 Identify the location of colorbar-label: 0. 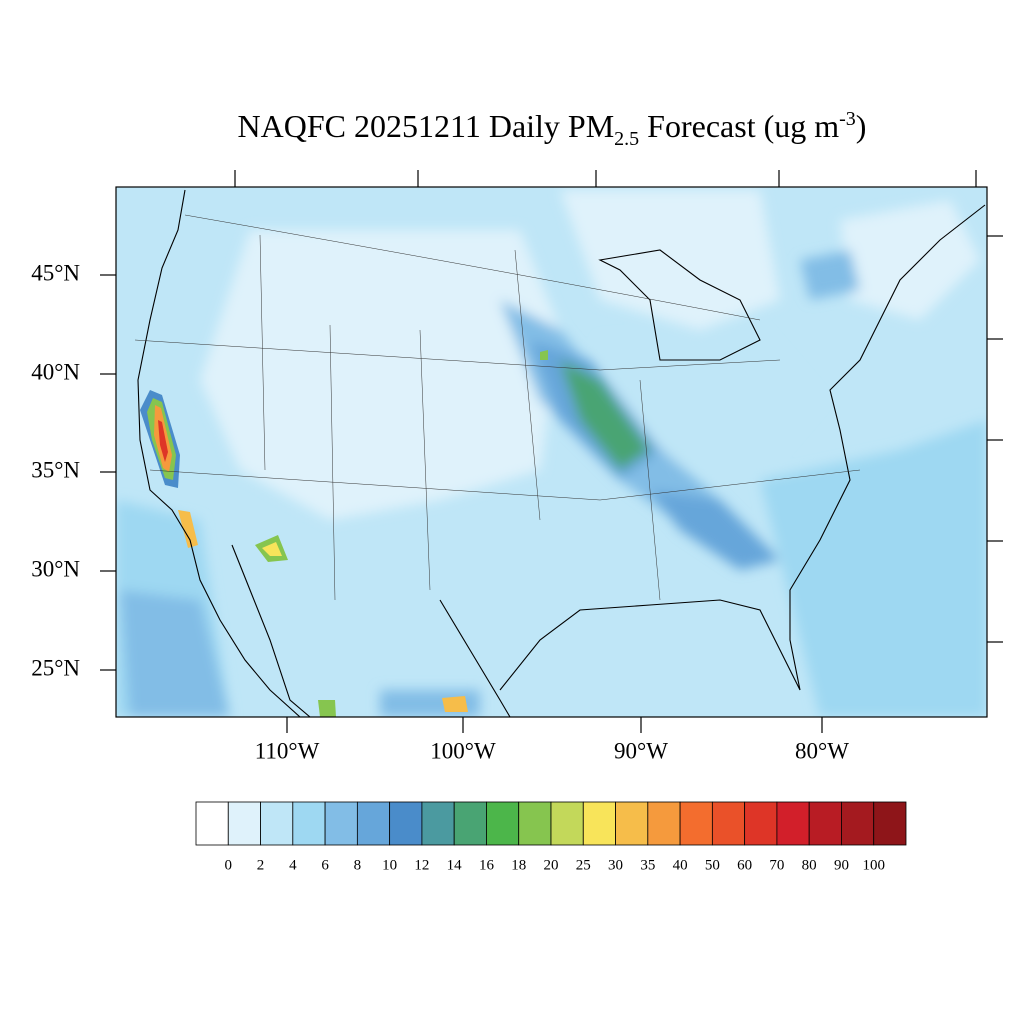
(229, 865).